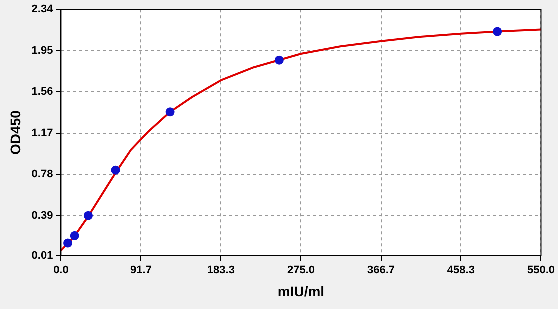 Image resolution: width=558 pixels, height=309 pixels. What do you see at coordinates (221, 270) in the screenshot?
I see `x-tick-label: 183.3` at bounding box center [221, 270].